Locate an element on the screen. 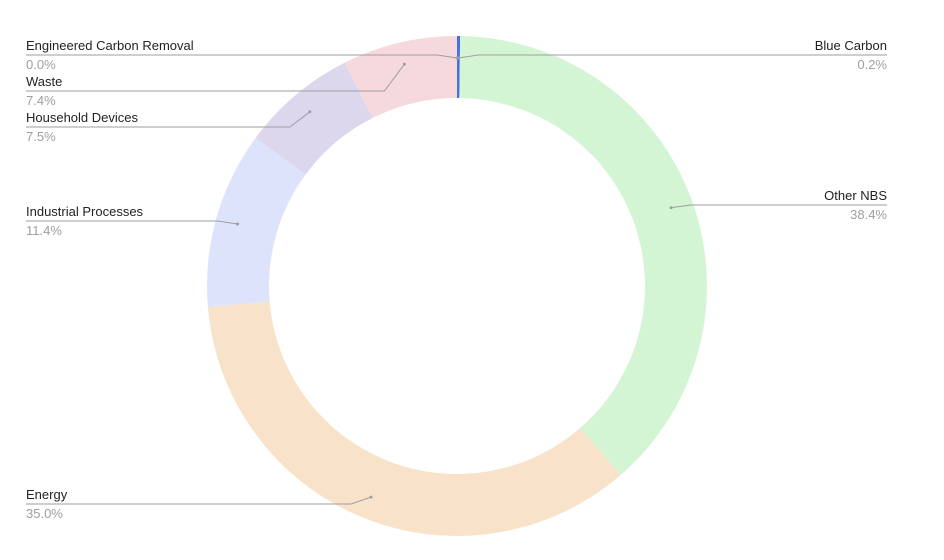  leader-line-engineered-carbon-removal is located at coordinates (242, 56).